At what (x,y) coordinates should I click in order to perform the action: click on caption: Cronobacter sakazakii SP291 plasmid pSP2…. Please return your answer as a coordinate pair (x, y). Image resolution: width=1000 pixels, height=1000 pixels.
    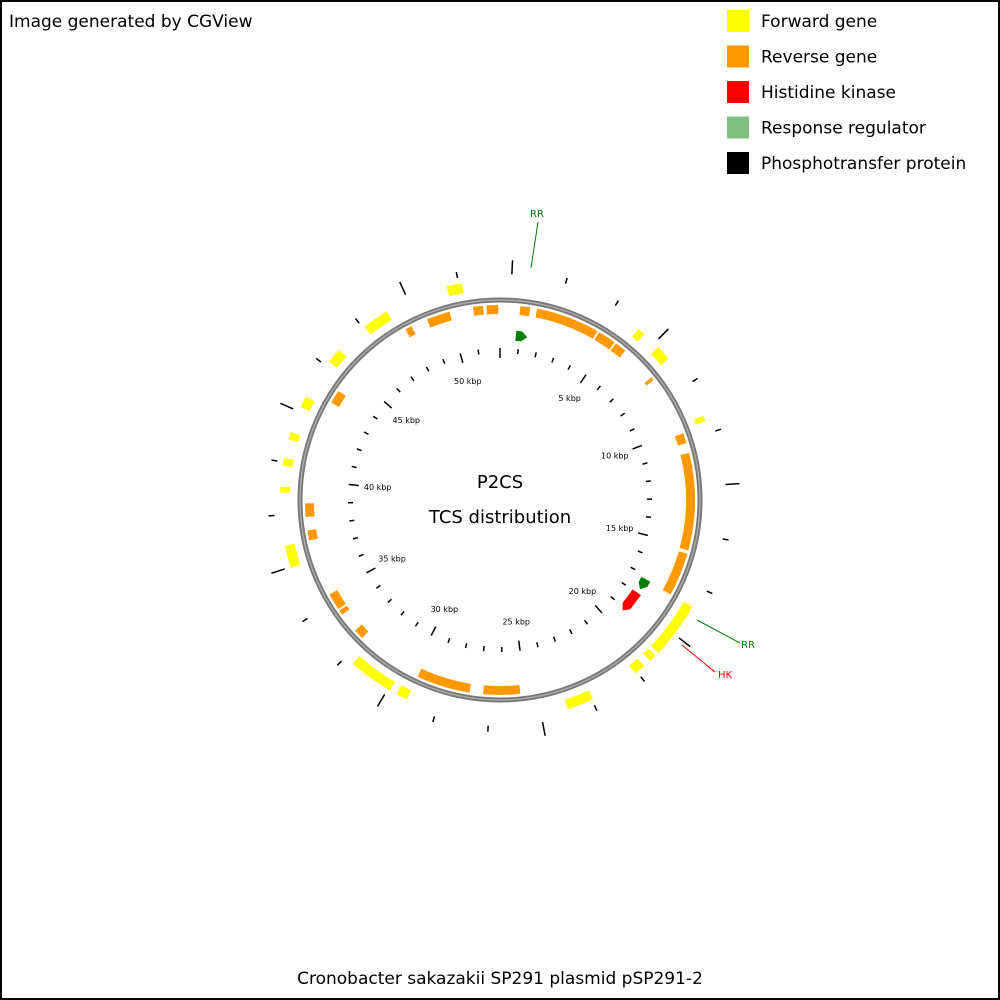
    Looking at the image, I should click on (500, 979).